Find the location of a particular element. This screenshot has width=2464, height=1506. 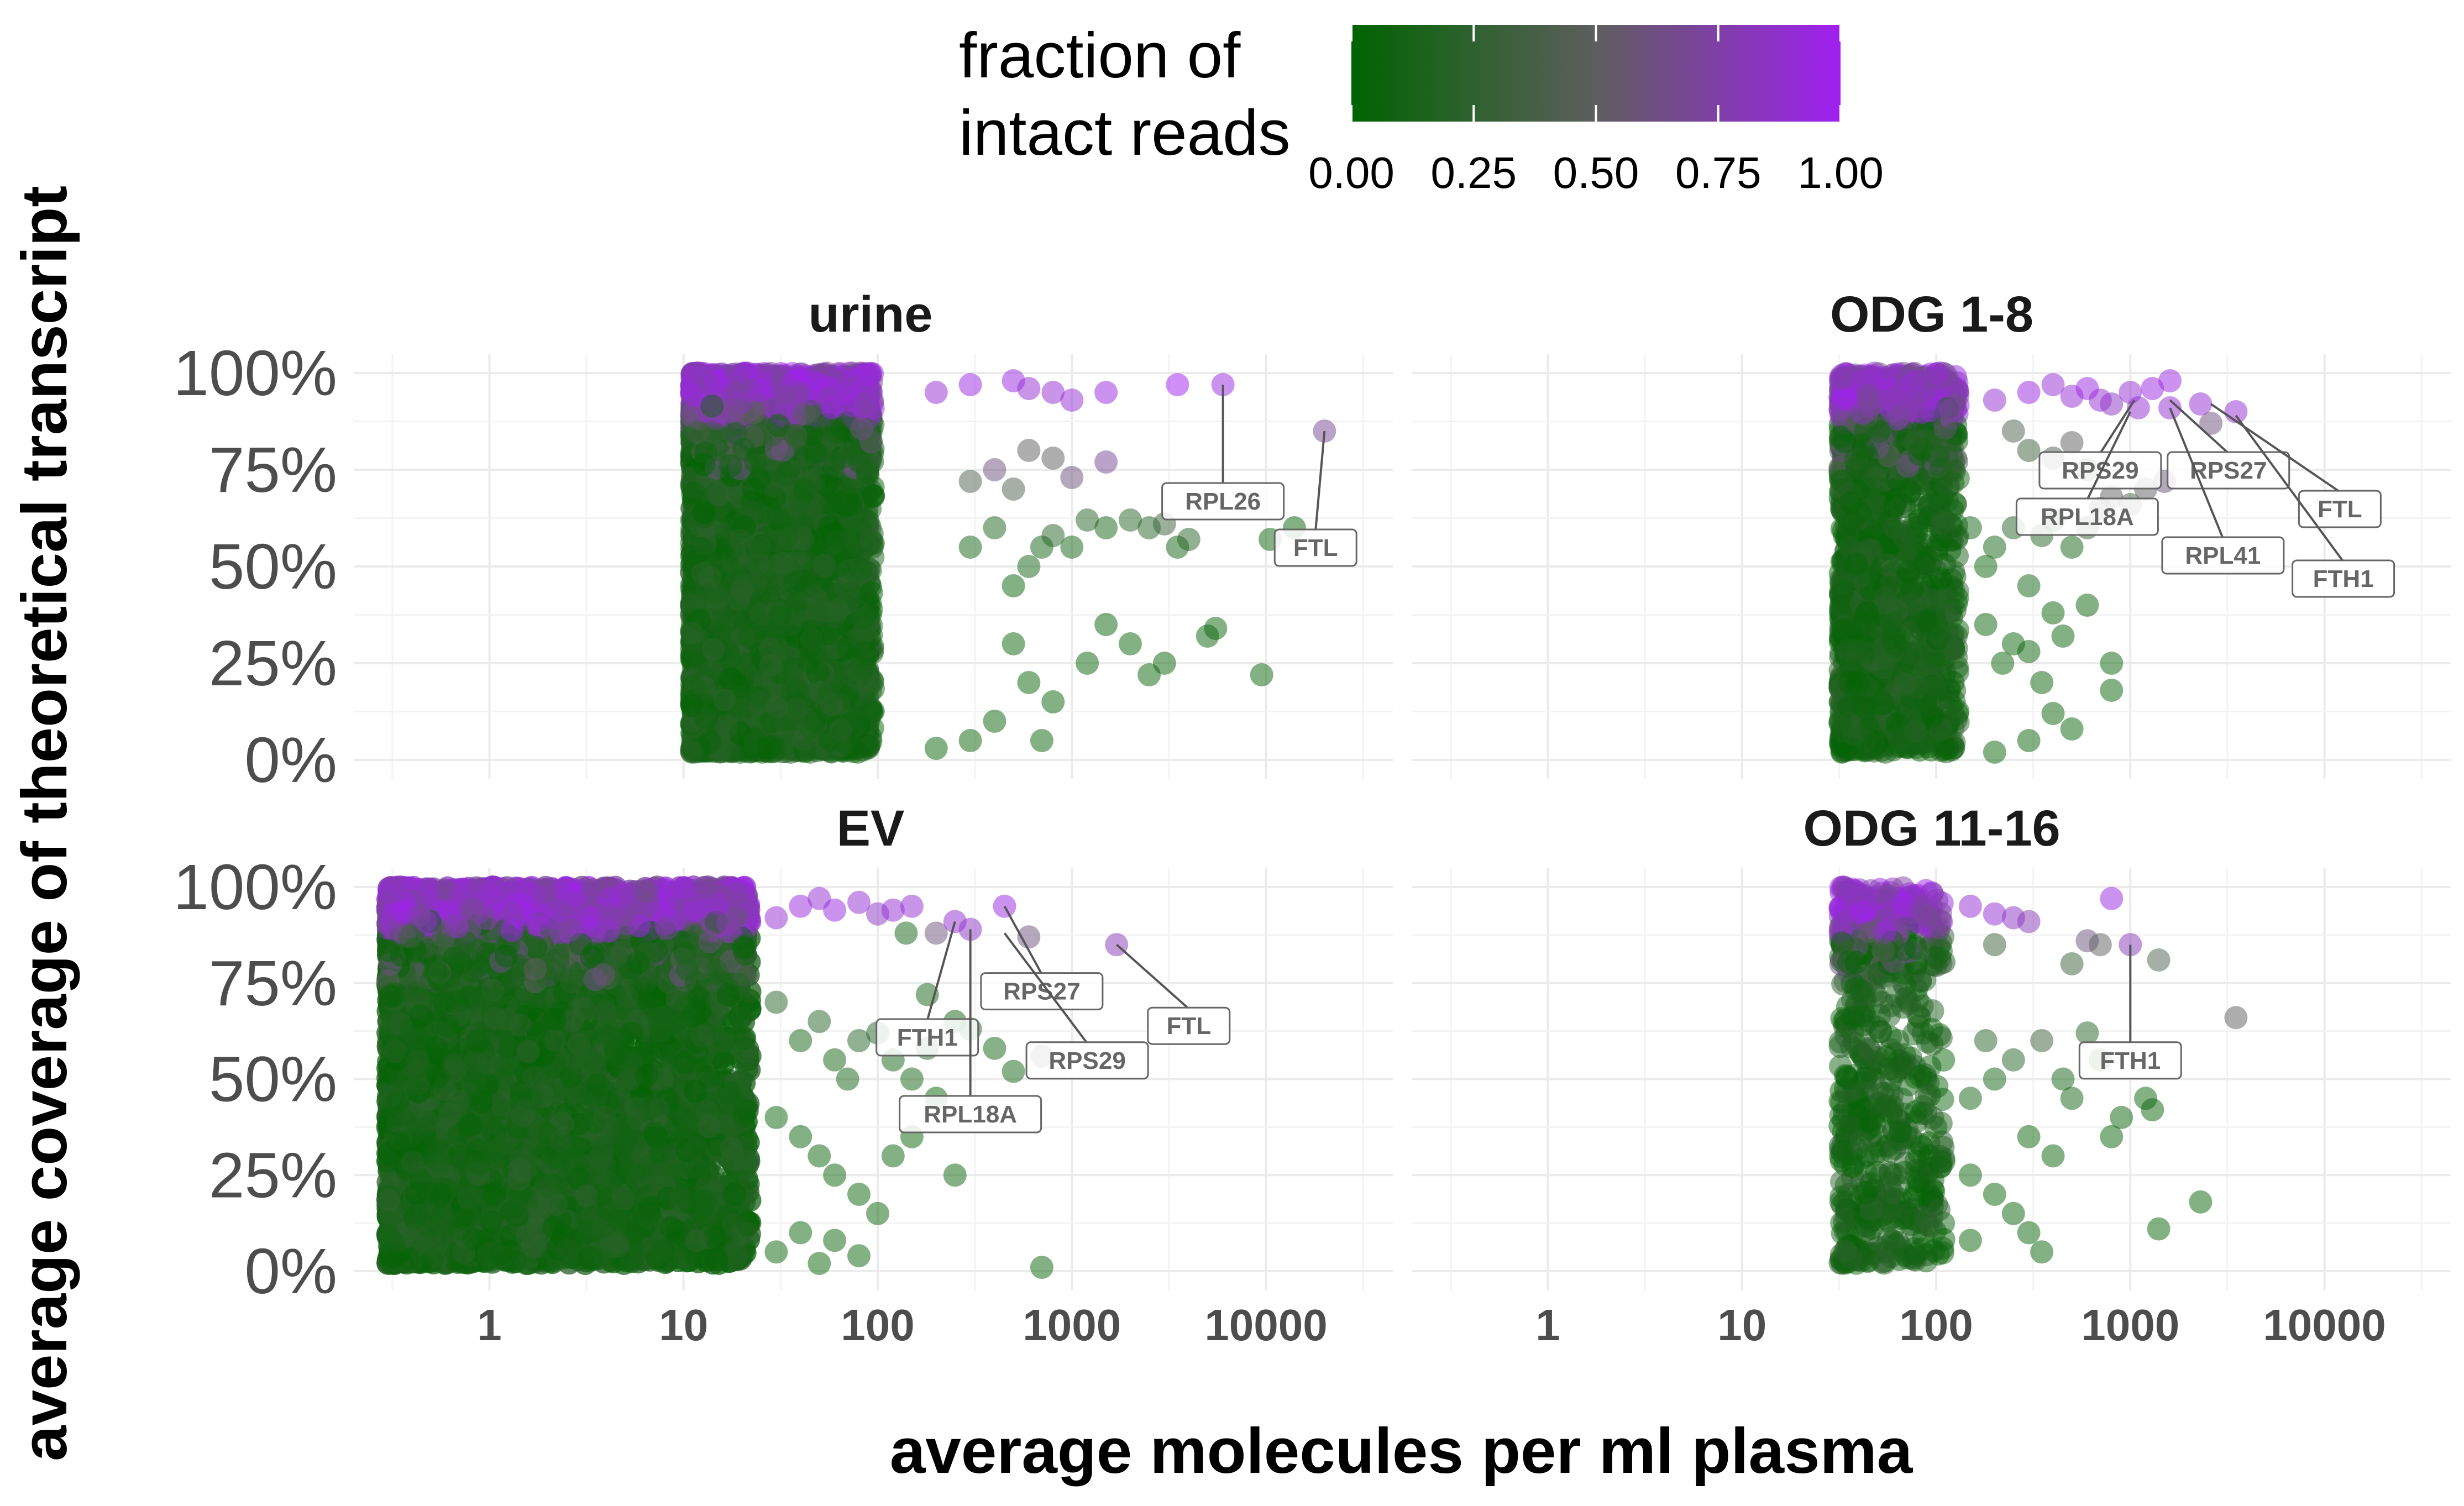

legend-tick-label: 1.00 is located at coordinates (1841, 173).